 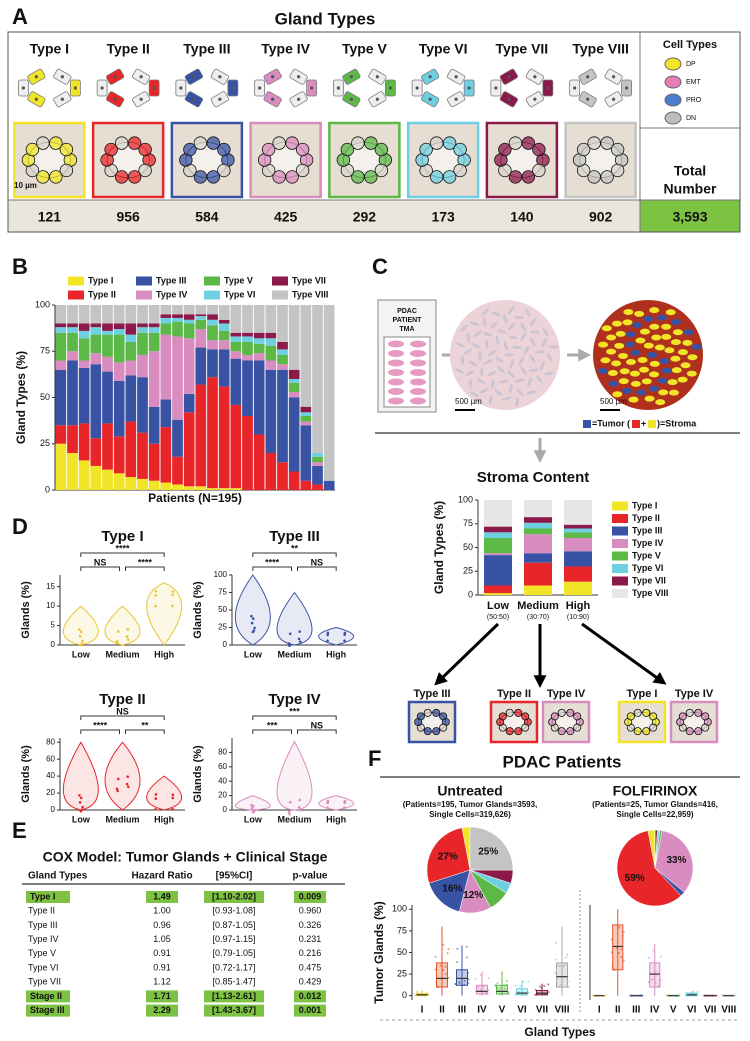 What do you see at coordinates (19, 830) in the screenshot?
I see `panel-letter: E` at bounding box center [19, 830].